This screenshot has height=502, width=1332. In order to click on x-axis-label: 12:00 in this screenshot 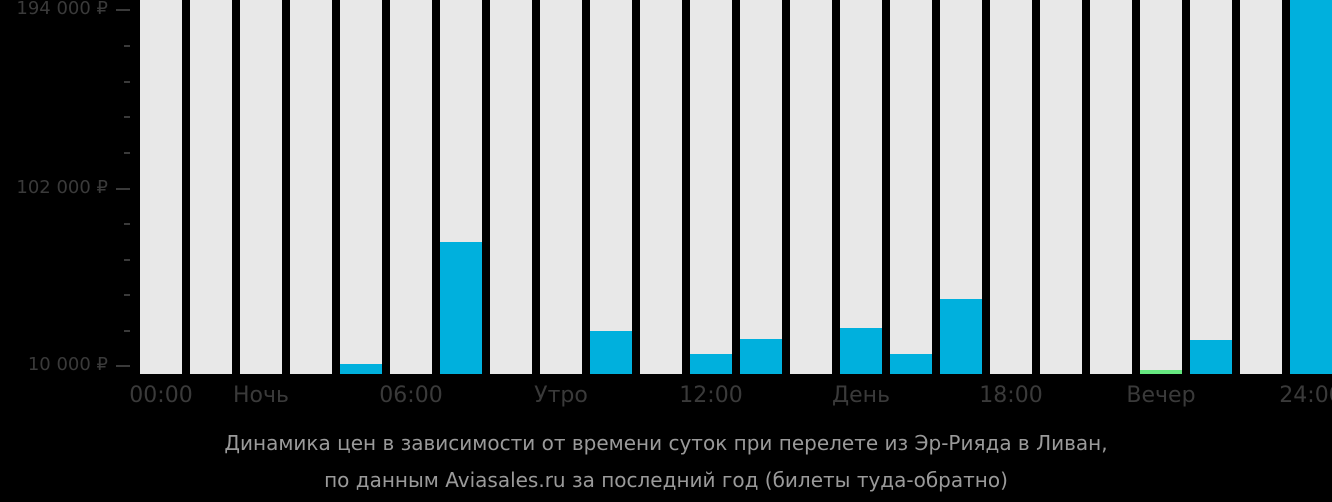, I will do `click(711, 395)`.